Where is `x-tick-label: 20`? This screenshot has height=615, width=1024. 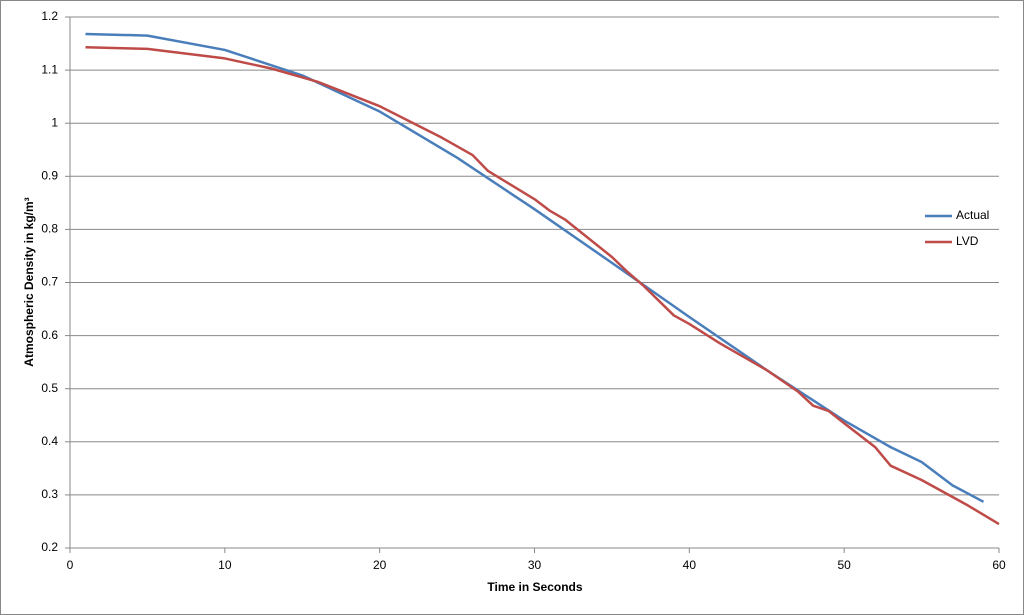 x-tick-label: 20 is located at coordinates (380, 565).